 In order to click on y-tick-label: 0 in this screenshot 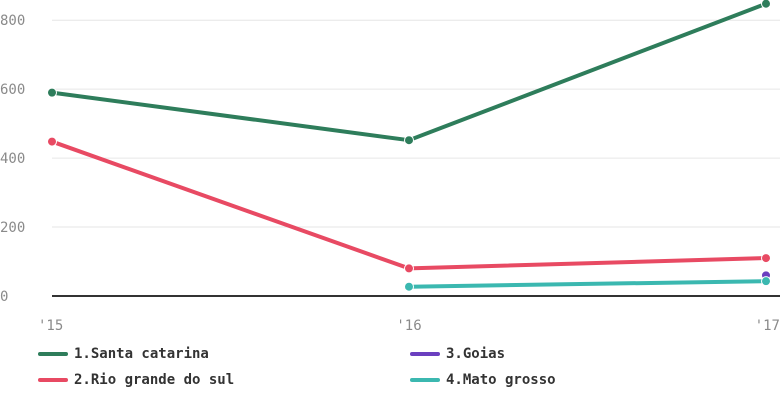, I will do `click(4, 297)`.